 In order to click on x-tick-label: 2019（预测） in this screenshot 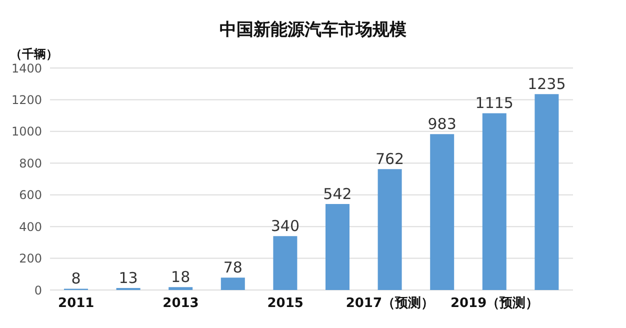, I will do `click(494, 304)`.